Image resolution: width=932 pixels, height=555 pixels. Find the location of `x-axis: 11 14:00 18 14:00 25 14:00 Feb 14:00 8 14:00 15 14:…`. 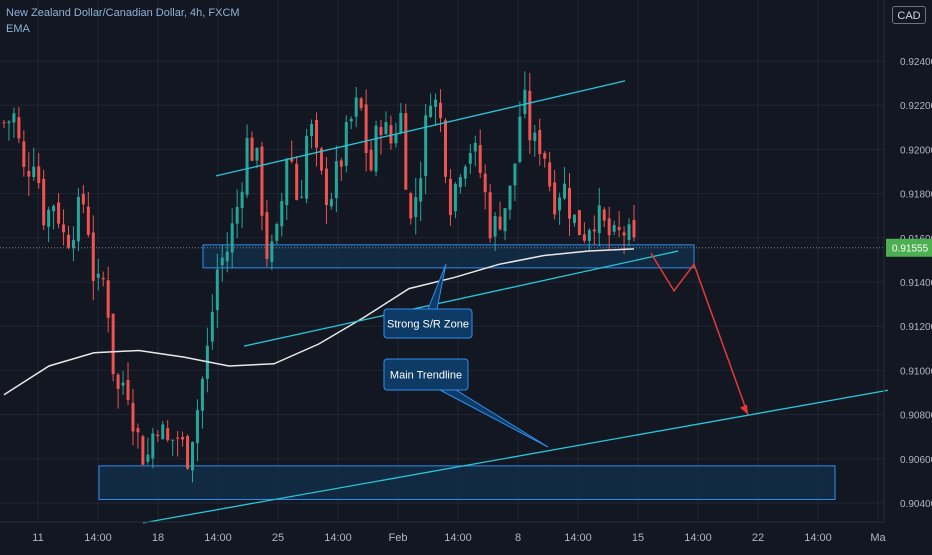

x-axis: 11 14:00 18 14:00 25 14:00 Feb 14:00 8 14:00 15 14:… is located at coordinates (443, 532).